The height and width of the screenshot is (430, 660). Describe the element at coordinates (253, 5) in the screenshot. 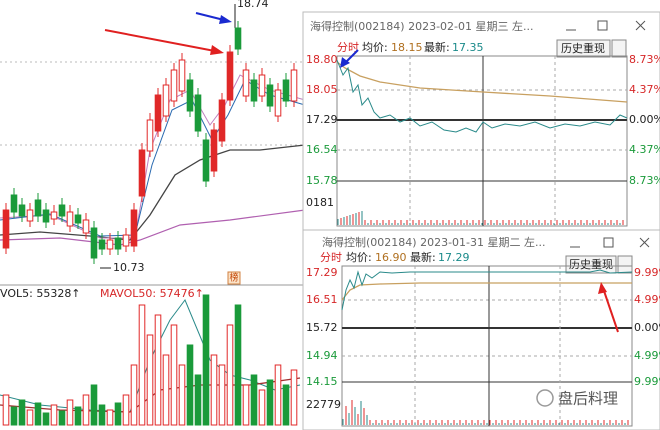

I see `high-label: 18.74` at that location.